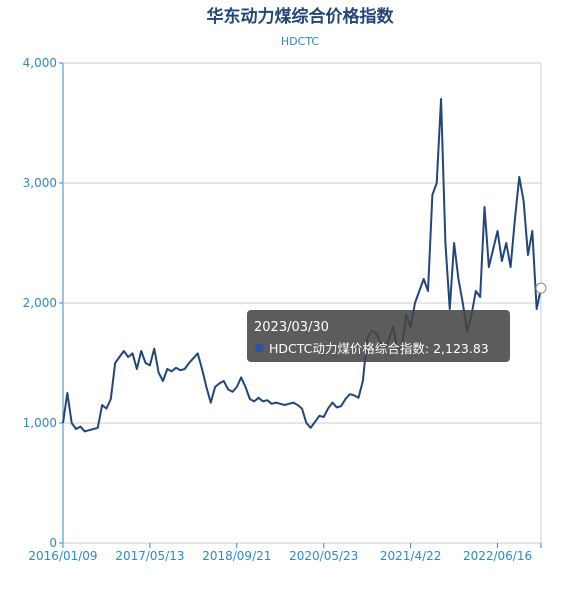 The image size is (587, 606). I want to click on x-tick-label: 2020/05/23, so click(323, 556).